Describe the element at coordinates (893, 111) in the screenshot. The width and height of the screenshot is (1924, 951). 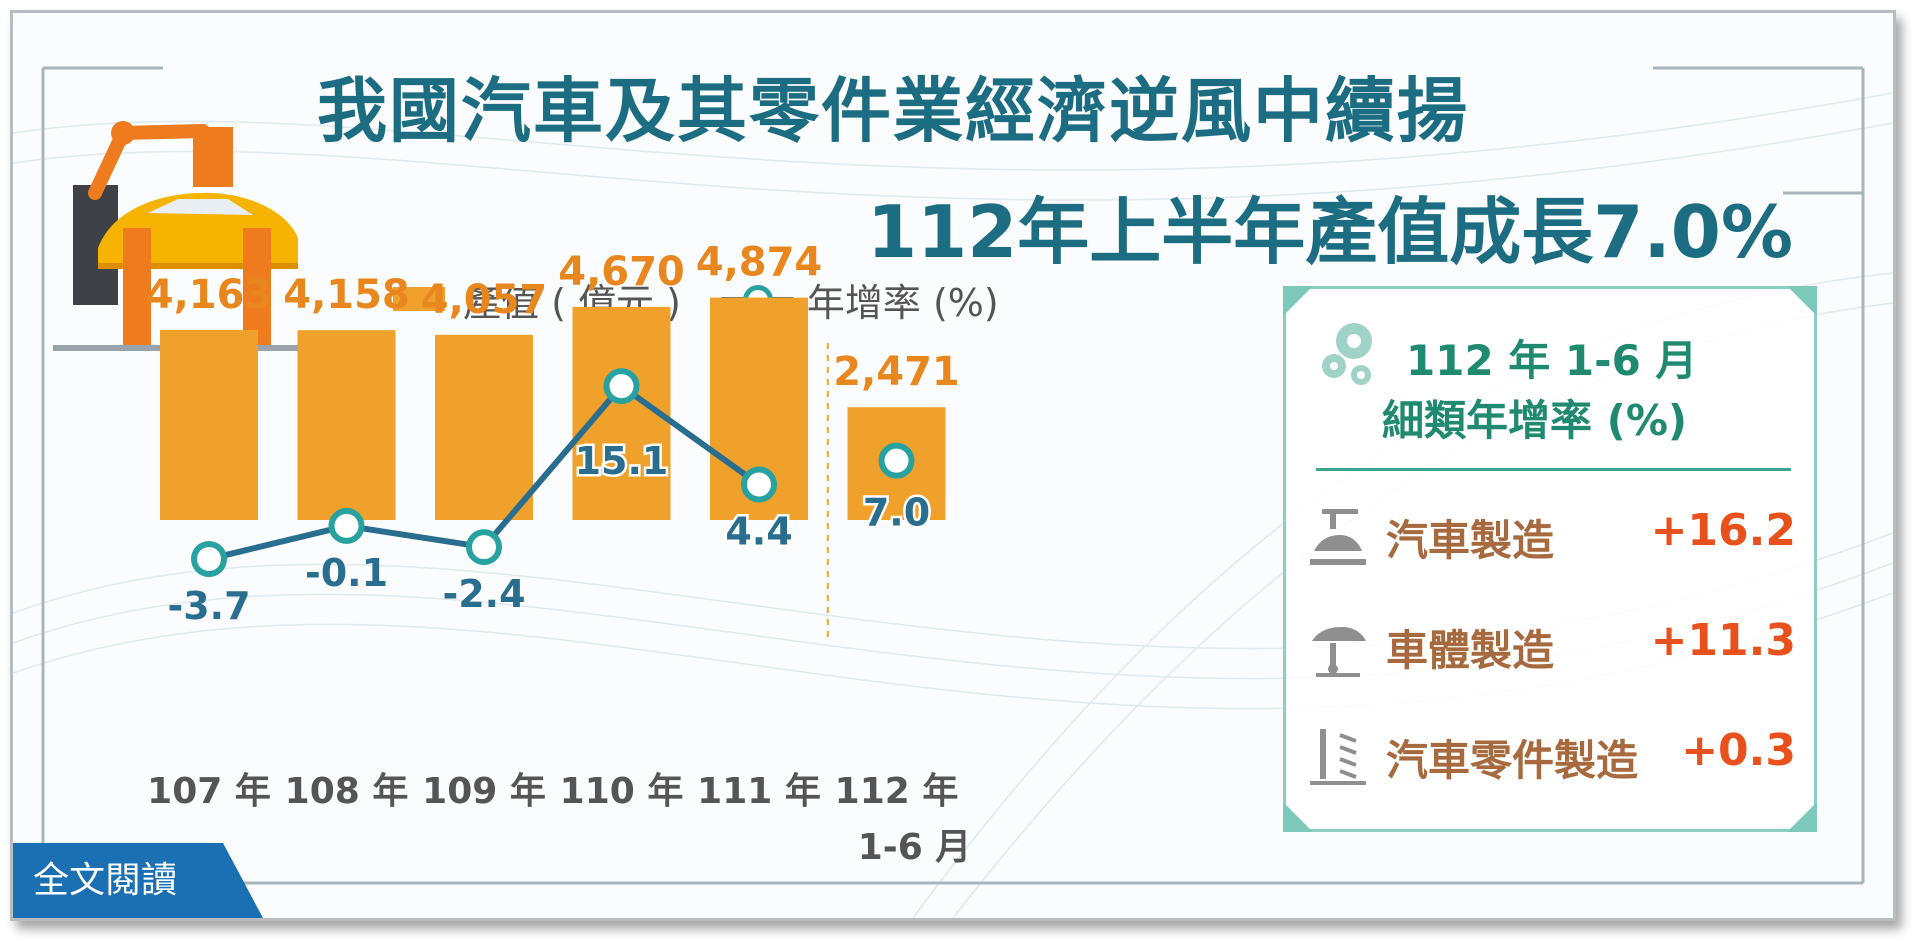
I see `page-title: 我國汽車及其零件業經濟逆風中續揚` at that location.